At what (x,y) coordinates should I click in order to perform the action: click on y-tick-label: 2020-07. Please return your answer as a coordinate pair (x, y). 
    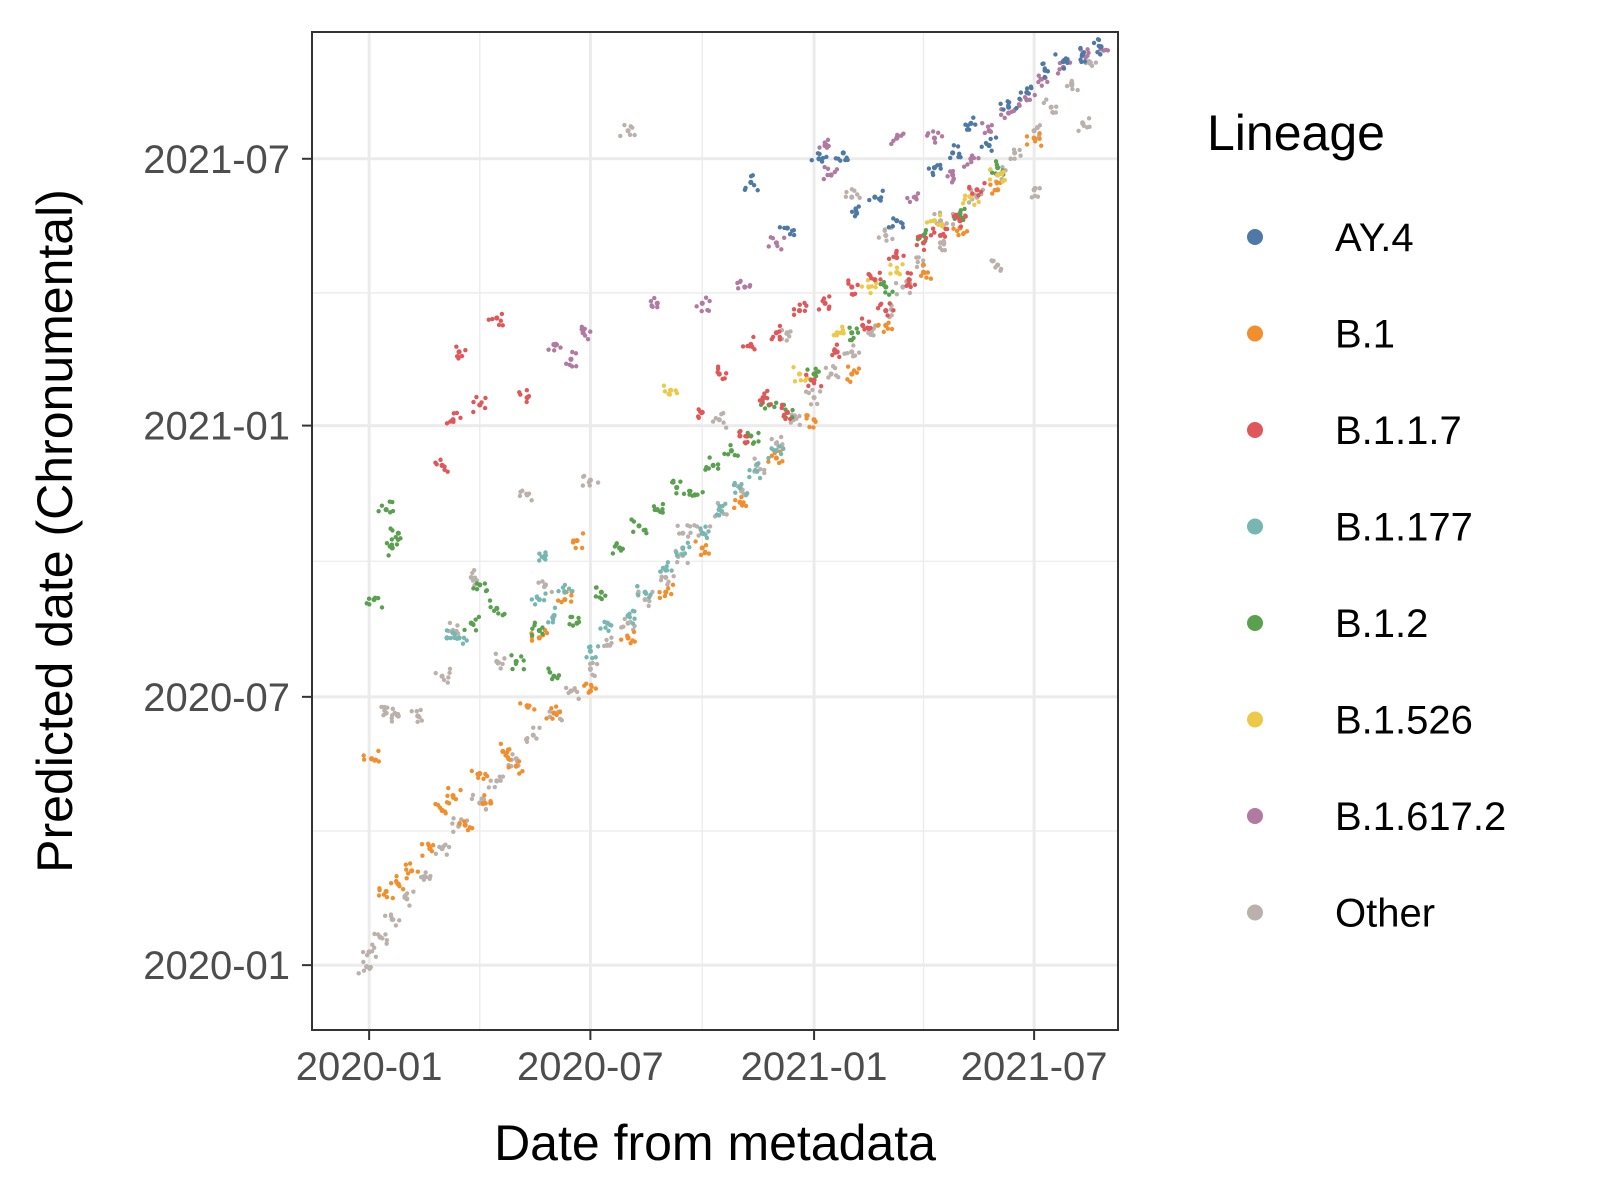
    Looking at the image, I should click on (216, 698).